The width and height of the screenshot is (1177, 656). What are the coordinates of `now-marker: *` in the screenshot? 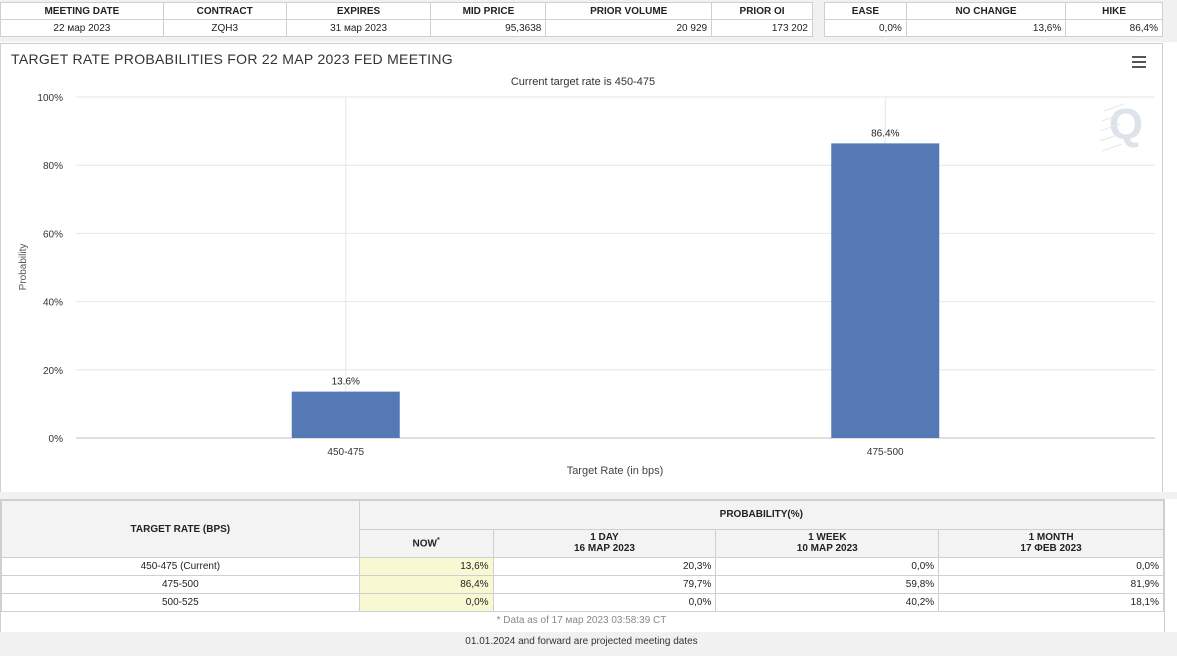 It's located at (438, 541).